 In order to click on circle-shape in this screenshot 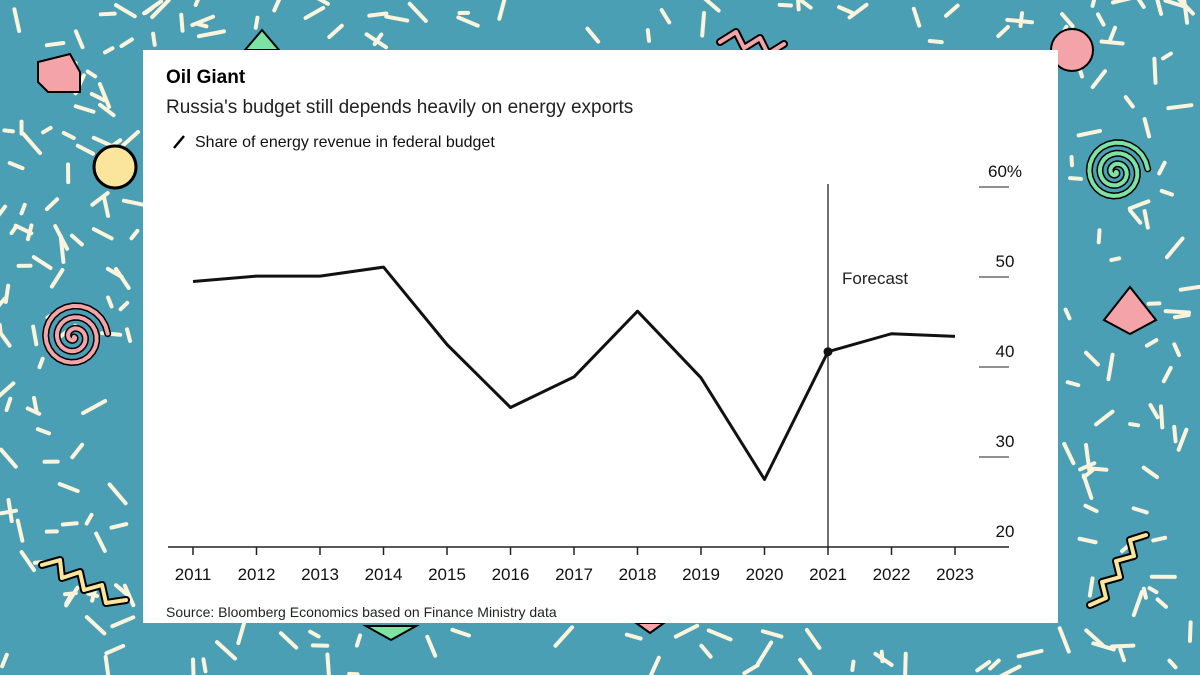, I will do `click(115, 167)`.